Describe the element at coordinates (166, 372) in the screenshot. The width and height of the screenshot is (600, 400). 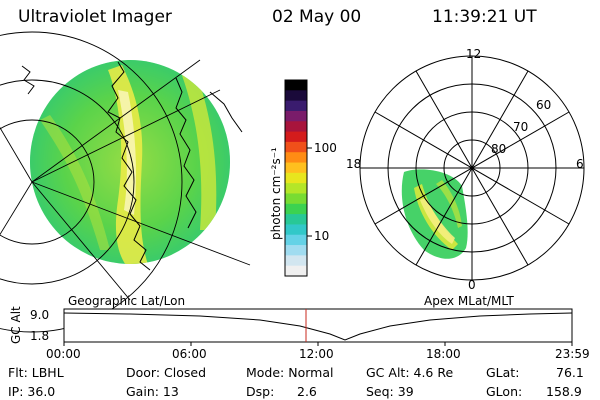
I see `info-door: Door: Closed` at that location.